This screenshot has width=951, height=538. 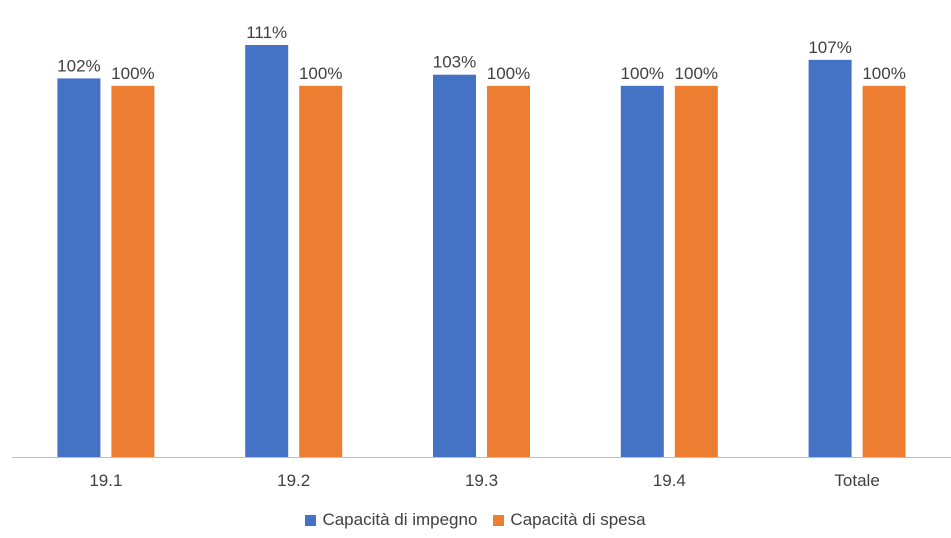 I want to click on legend-item-series-1: Capacità di impegno, so click(x=391, y=520).